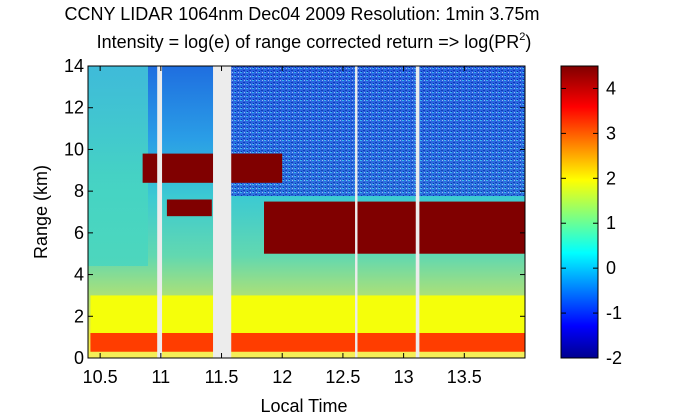  What do you see at coordinates (579, 212) in the screenshot?
I see `colorbar` at bounding box center [579, 212].